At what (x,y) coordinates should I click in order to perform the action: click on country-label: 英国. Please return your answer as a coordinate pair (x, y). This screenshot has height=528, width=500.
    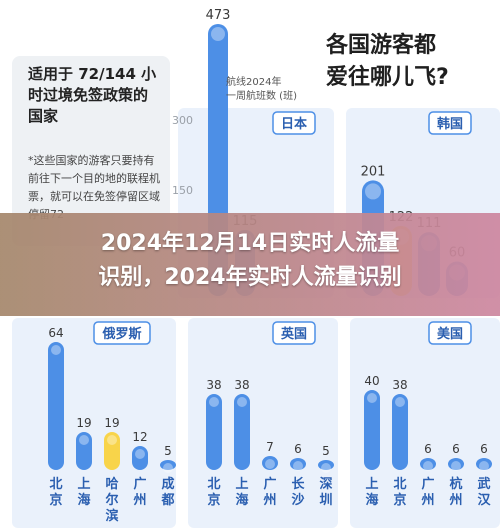
    Looking at the image, I should click on (293, 334).